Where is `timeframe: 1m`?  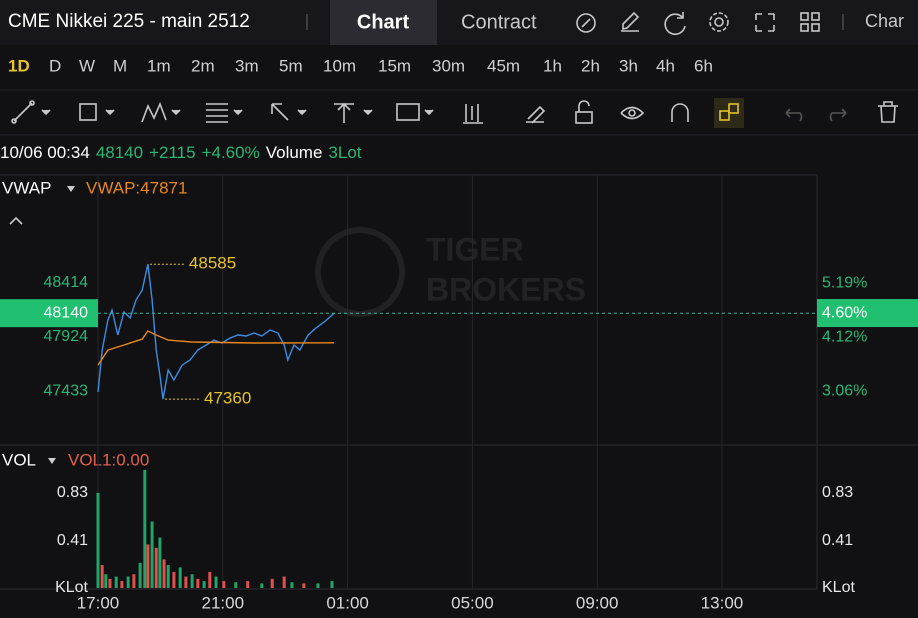 timeframe: 1m is located at coordinates (159, 65).